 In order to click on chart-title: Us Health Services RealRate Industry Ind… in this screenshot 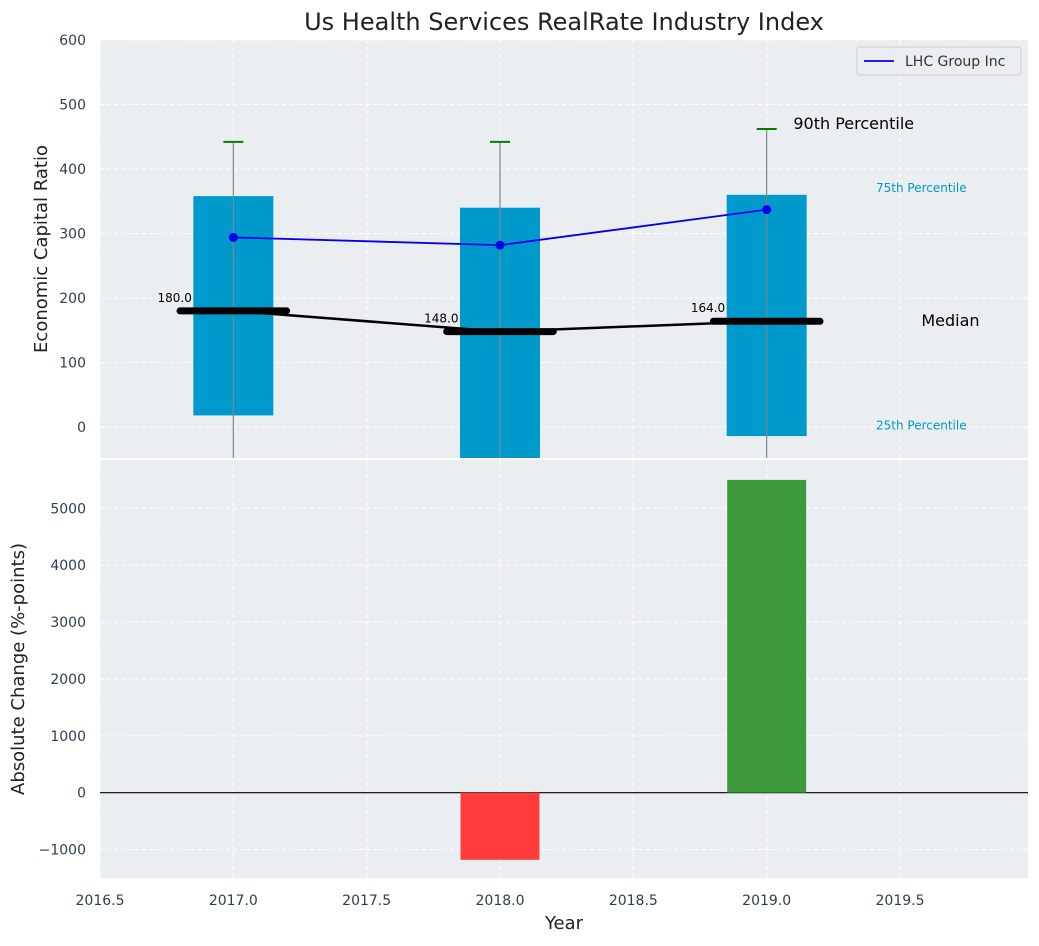, I will do `click(564, 22)`.